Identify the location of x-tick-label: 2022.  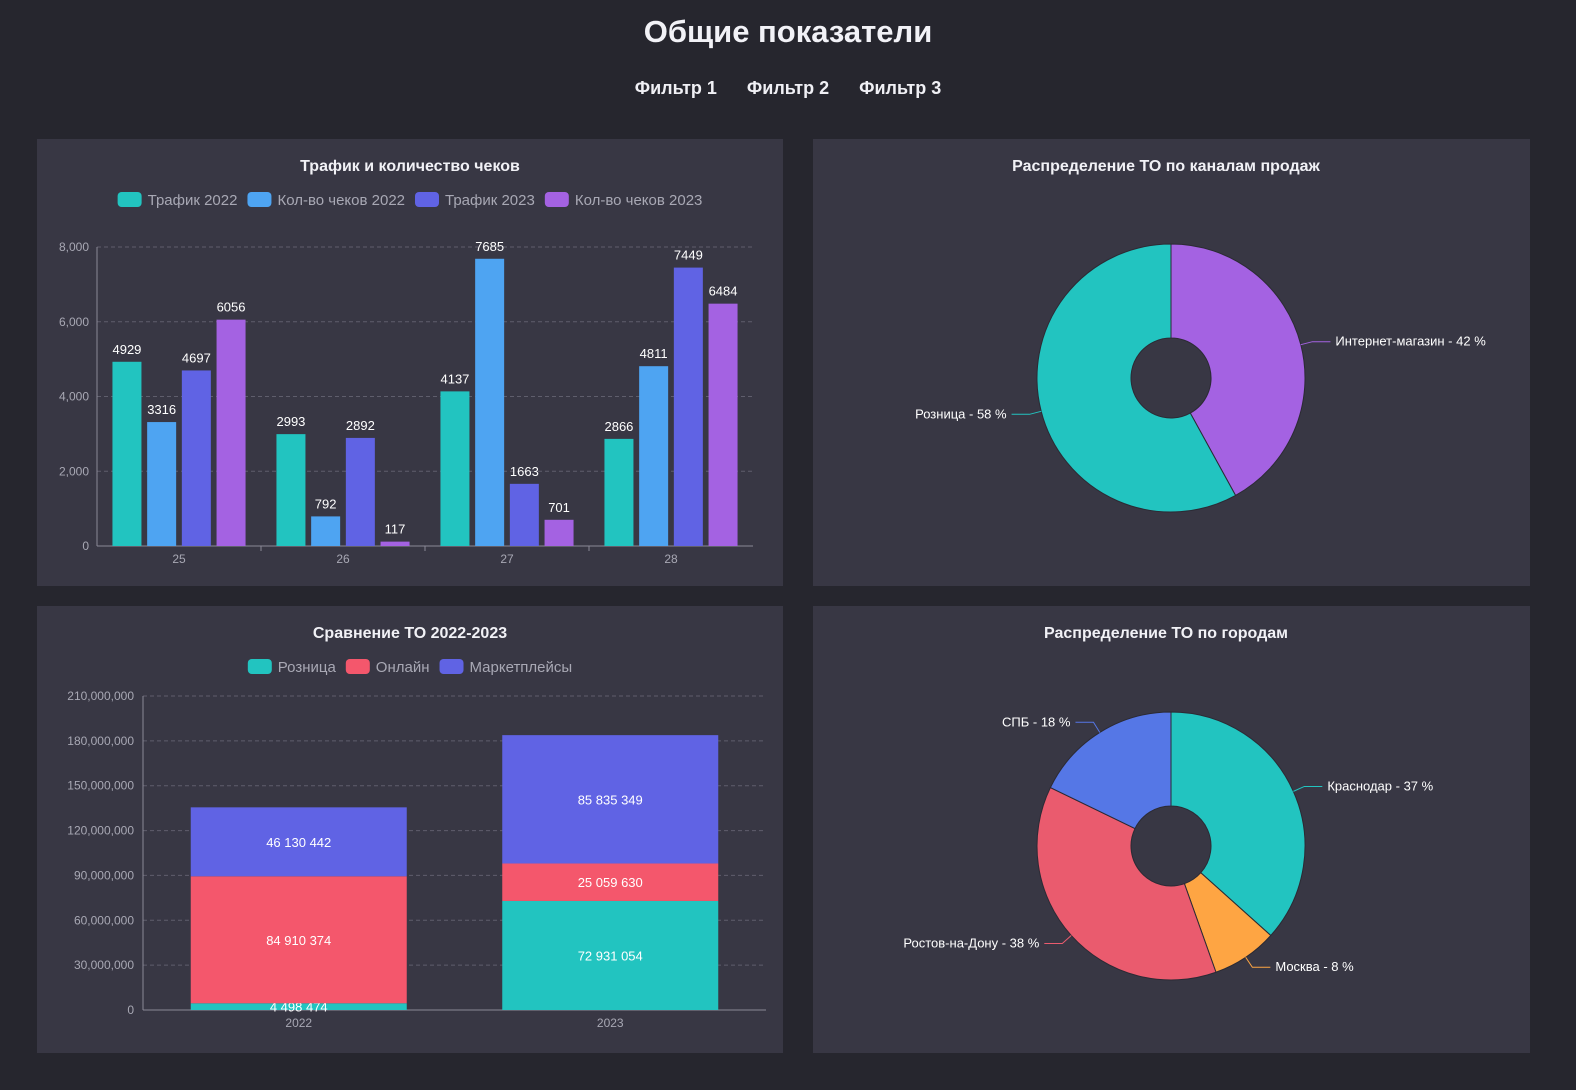
(298, 1023).